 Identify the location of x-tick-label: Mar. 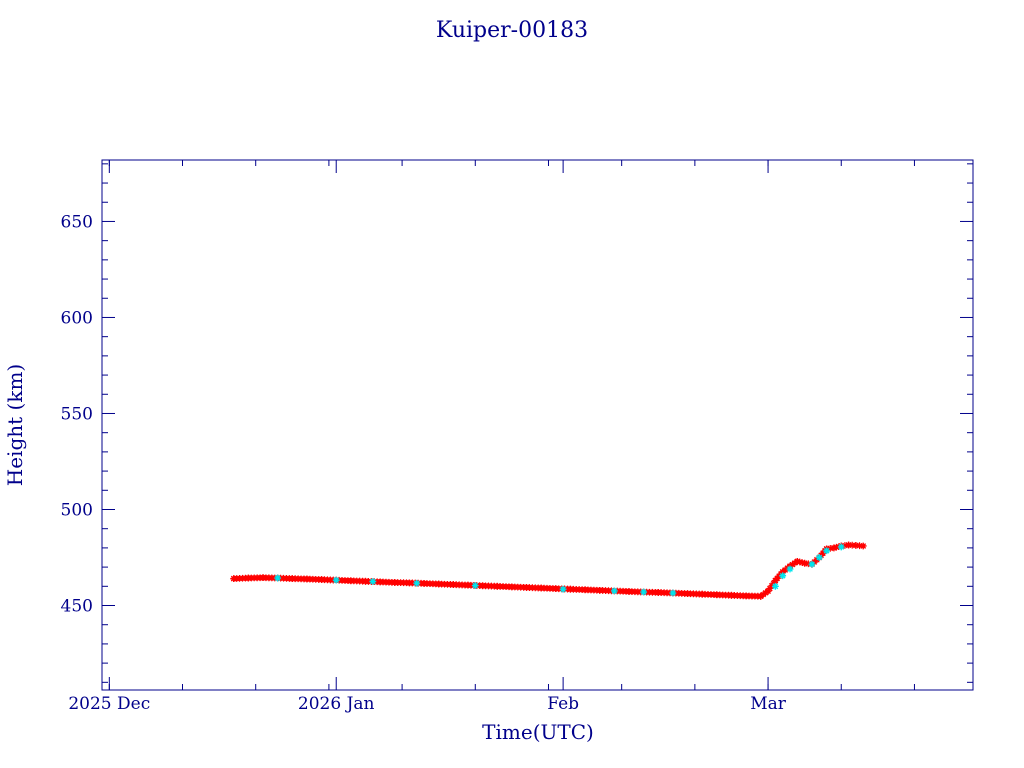
(768, 704).